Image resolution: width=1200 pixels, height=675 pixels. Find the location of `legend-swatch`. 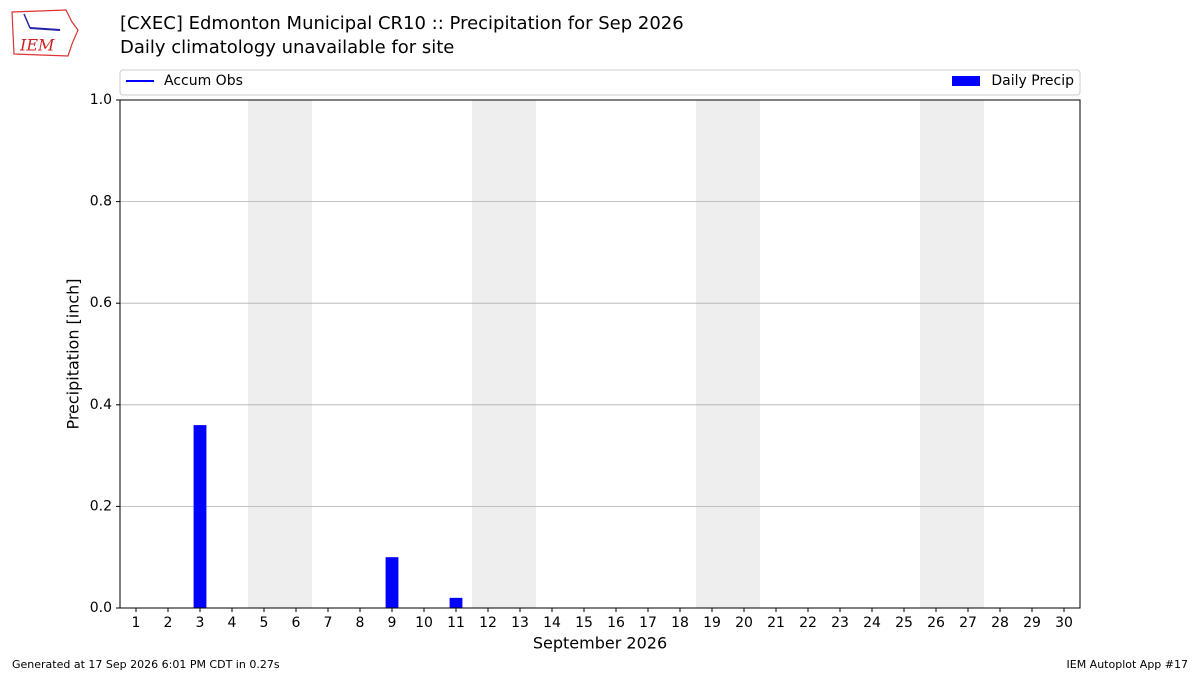

legend-swatch is located at coordinates (966, 81).